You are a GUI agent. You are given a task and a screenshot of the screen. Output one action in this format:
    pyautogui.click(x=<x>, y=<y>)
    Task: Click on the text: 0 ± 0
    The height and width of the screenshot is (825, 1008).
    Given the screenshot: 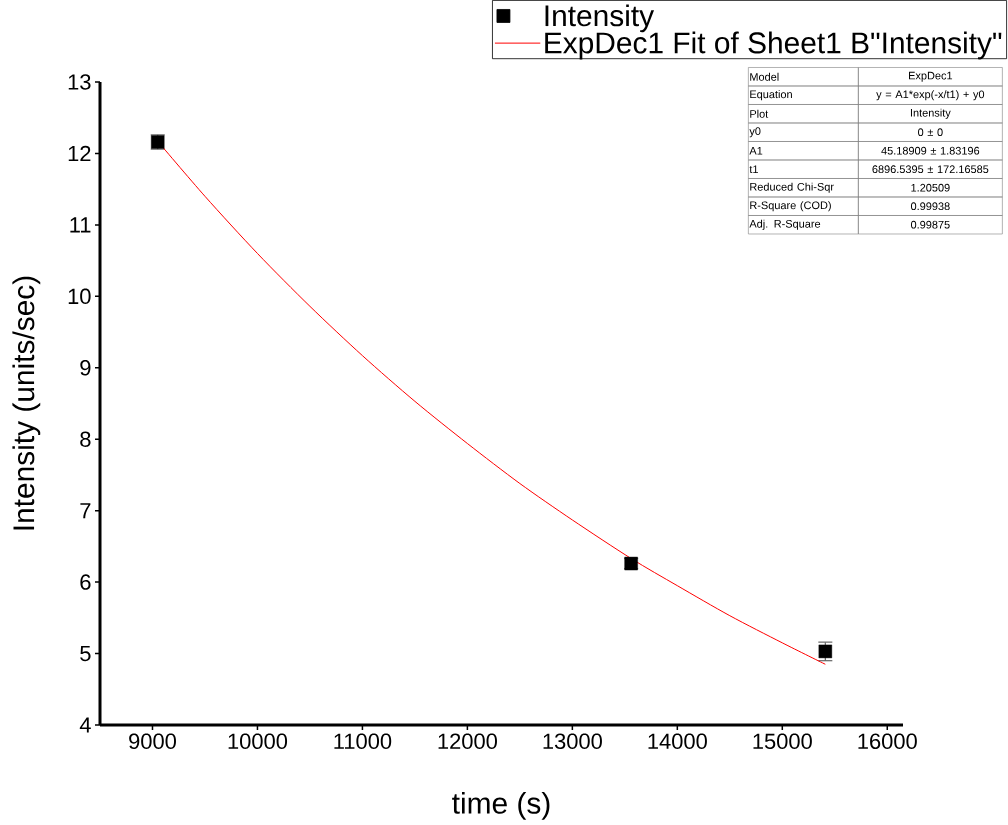 What is the action you would take?
    pyautogui.click(x=930, y=132)
    